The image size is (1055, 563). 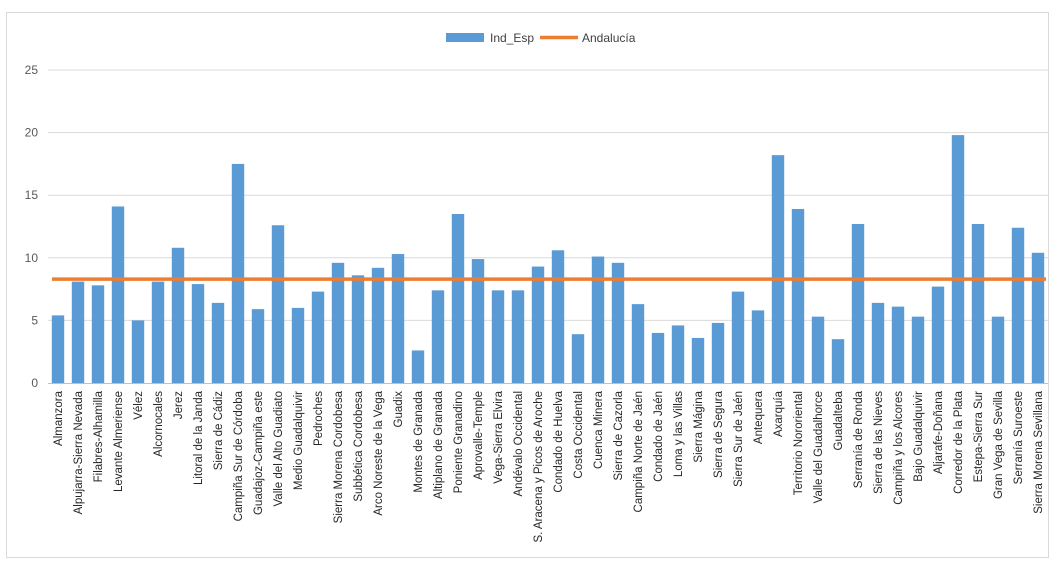 What do you see at coordinates (559, 441) in the screenshot?
I see `category-label: Condado de Huelva` at bounding box center [559, 441].